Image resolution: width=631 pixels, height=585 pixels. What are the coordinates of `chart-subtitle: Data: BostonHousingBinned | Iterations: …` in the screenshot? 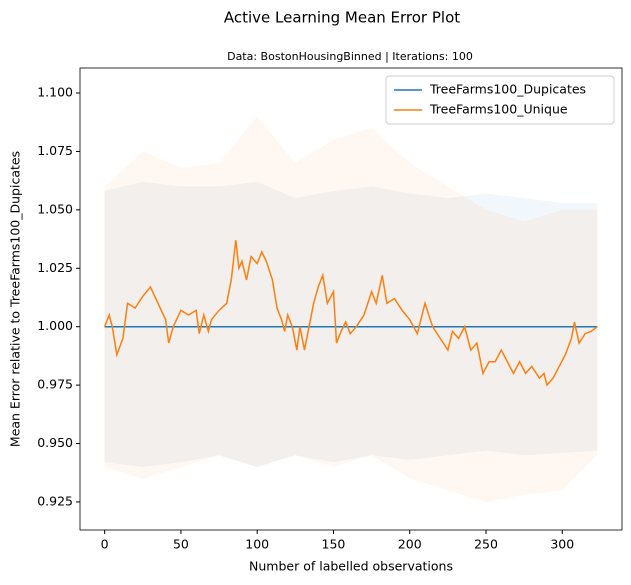 It's located at (350, 56).